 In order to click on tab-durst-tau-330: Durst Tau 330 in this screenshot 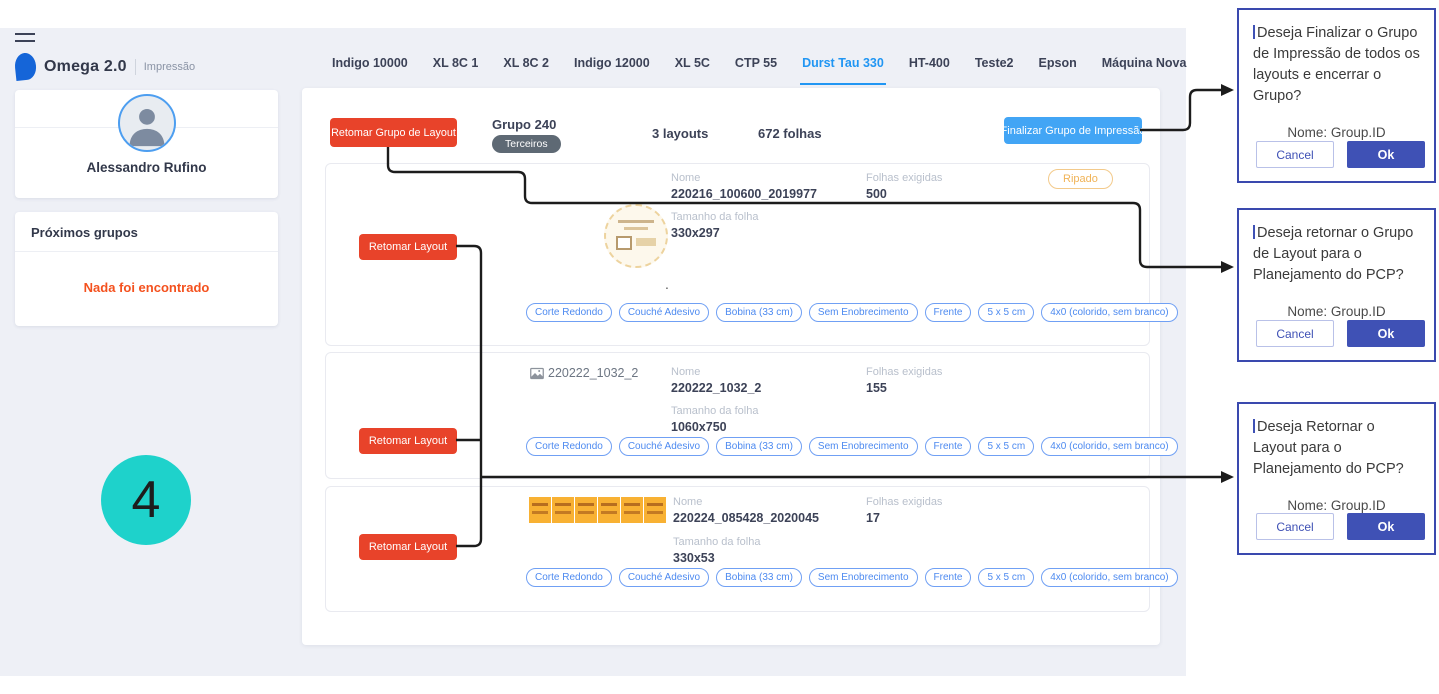, I will do `click(843, 66)`.